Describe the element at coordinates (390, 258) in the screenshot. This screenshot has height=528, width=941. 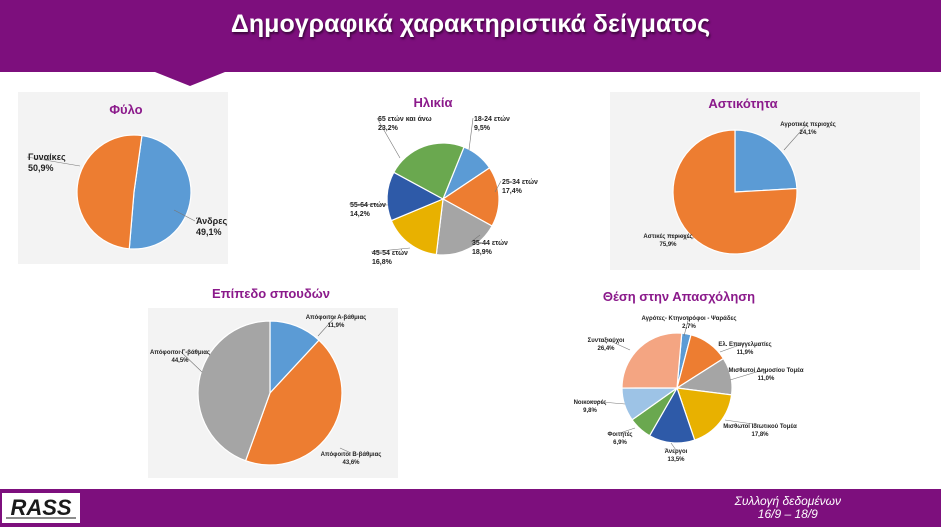
I see `slice-label-45-54-ετων: 45-54 ετών 16,8%` at that location.